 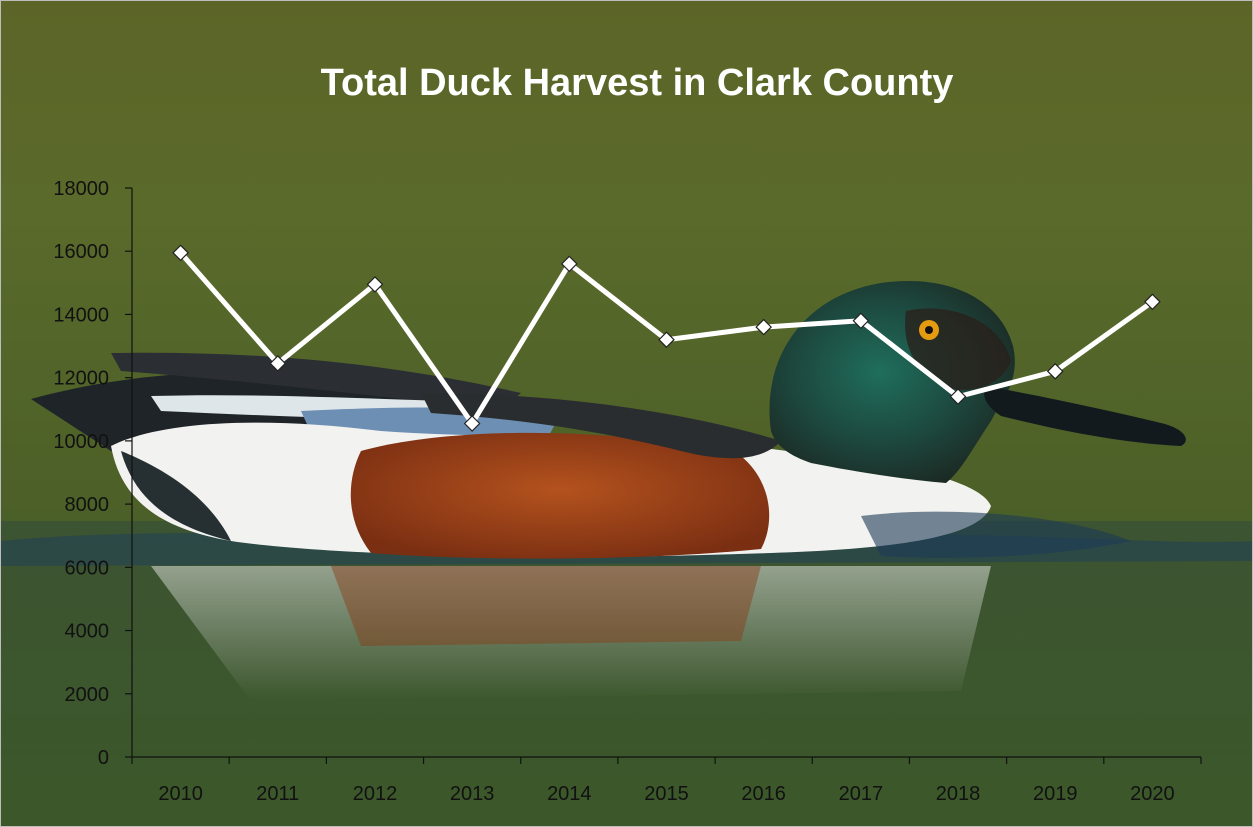 I want to click on y-tick-label: 18000, so click(x=81, y=189).